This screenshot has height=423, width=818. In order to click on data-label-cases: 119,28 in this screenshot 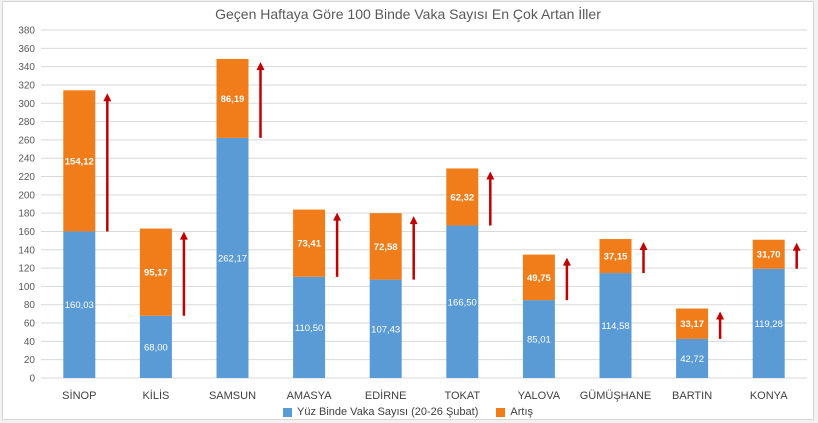, I will do `click(769, 324)`.